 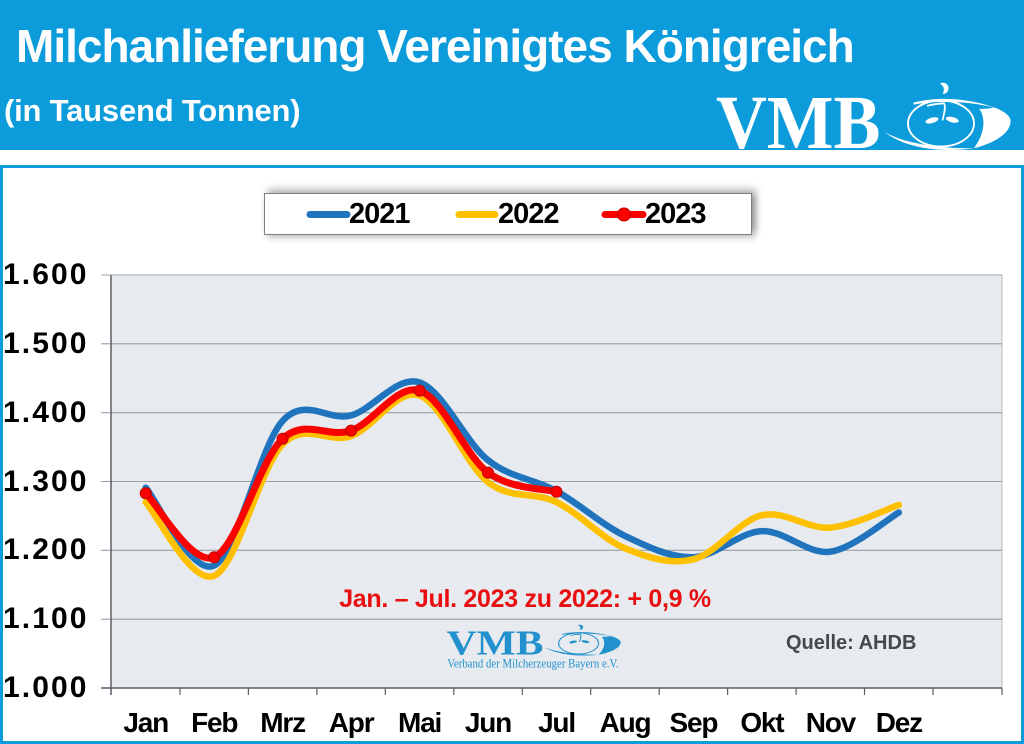 I want to click on svg-text:Verband der Milcherzeuger Baye: Verband der Milcherzeuger Bayern e.V., so click(x=532, y=662).